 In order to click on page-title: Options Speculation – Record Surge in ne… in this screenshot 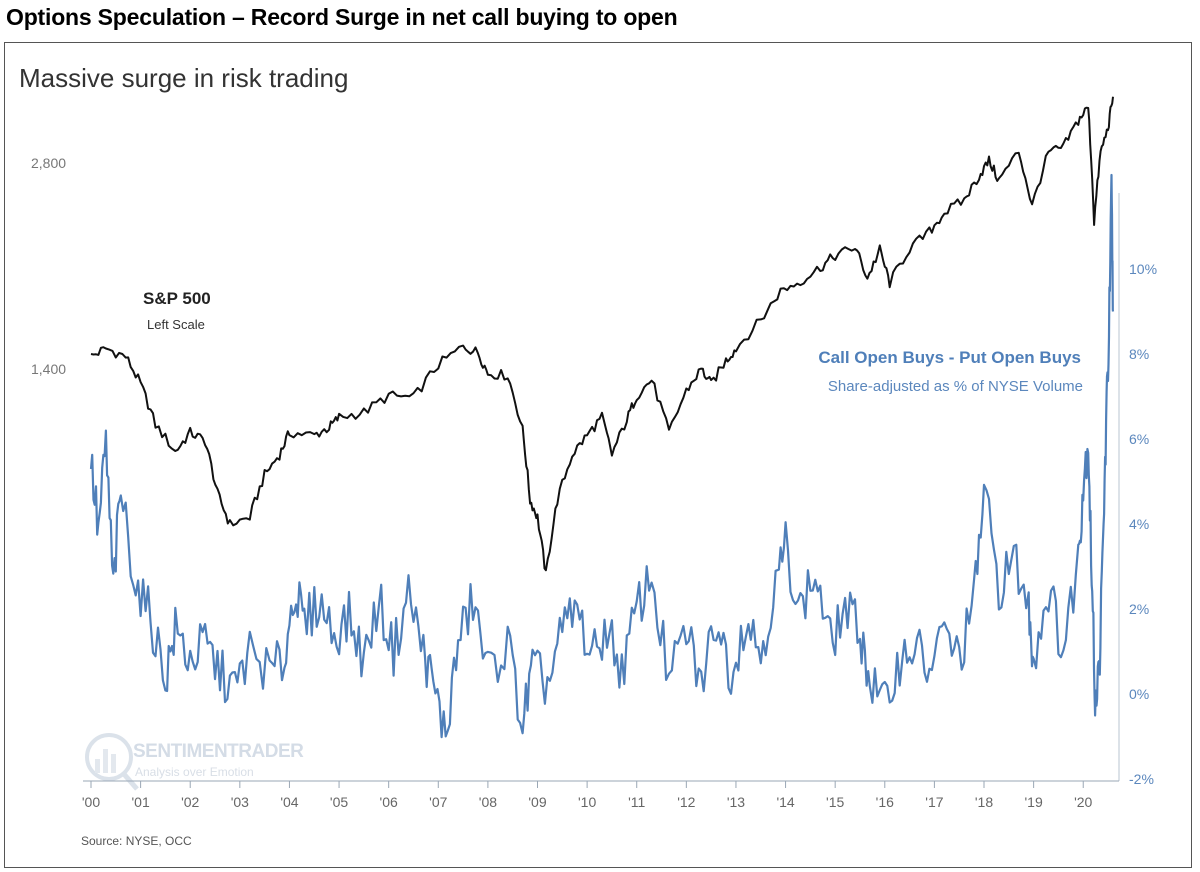, I will do `click(342, 17)`.